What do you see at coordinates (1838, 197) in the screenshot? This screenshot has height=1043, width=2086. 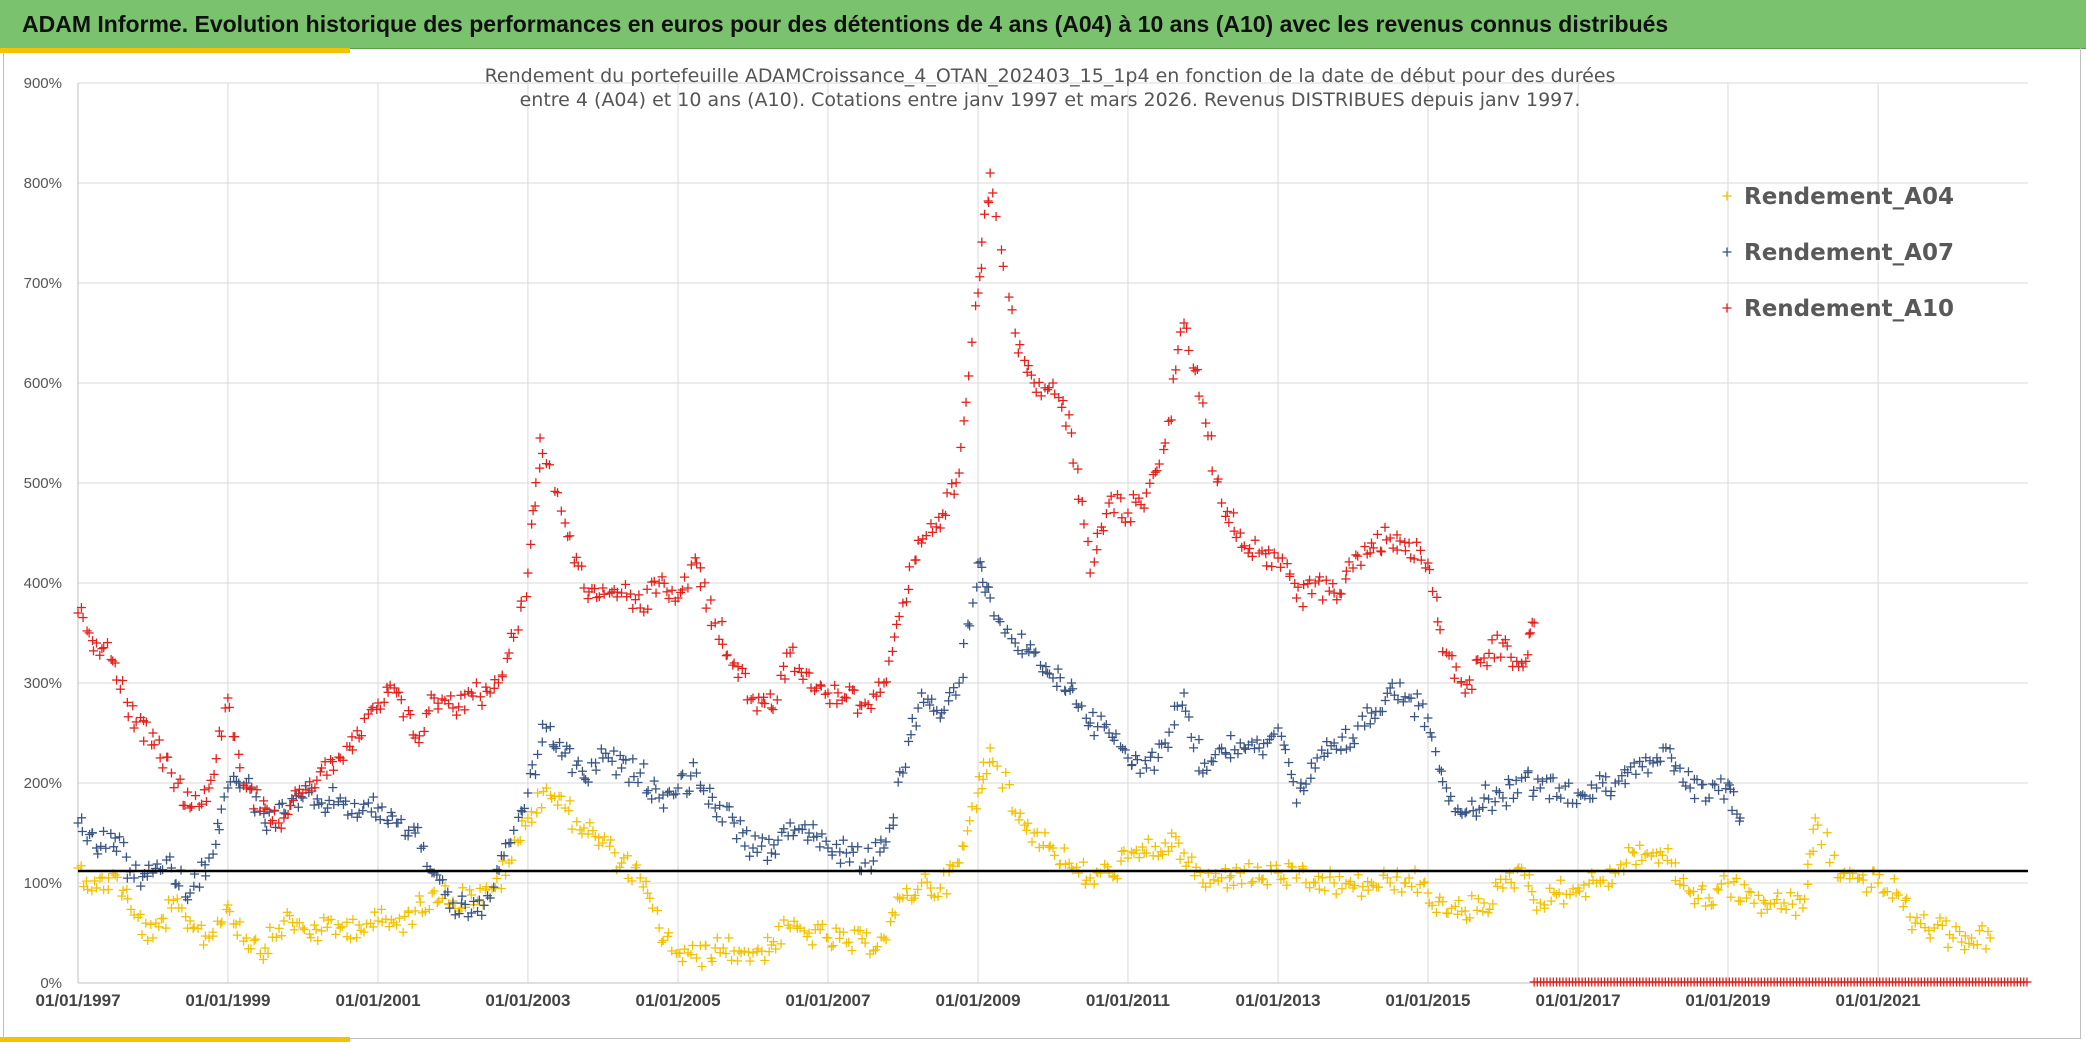 I see `legend-item: Rendement_A04` at bounding box center [1838, 197].